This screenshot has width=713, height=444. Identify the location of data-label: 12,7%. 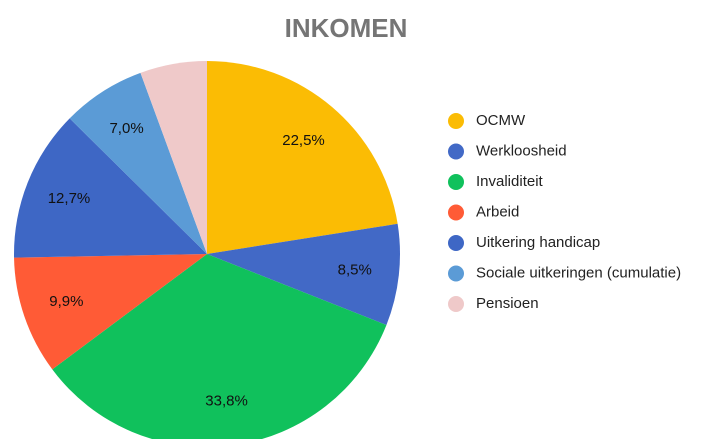
(69, 198).